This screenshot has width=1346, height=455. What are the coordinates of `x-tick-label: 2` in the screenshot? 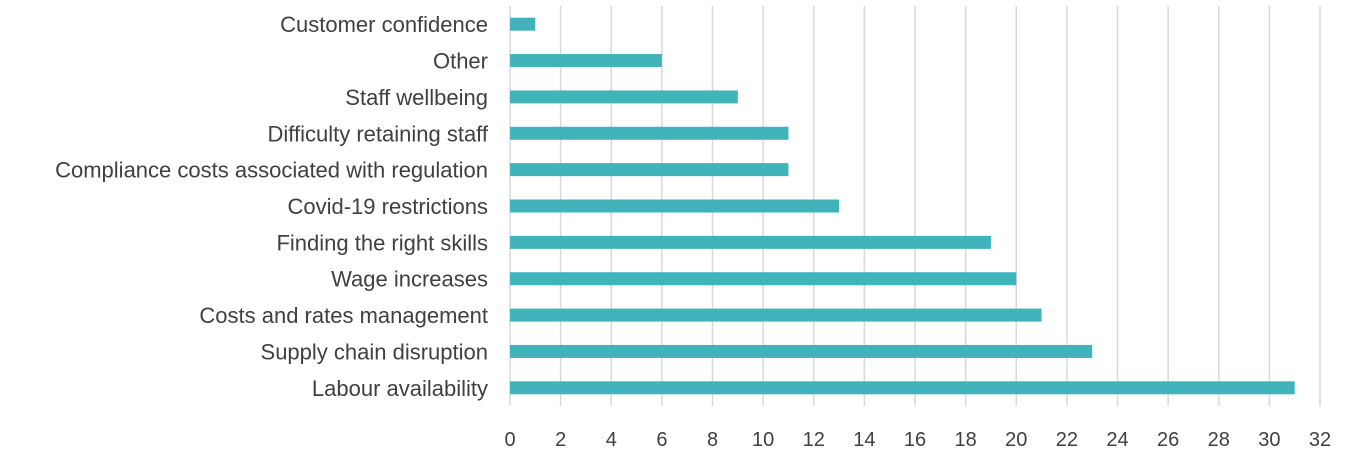 It's located at (560, 439).